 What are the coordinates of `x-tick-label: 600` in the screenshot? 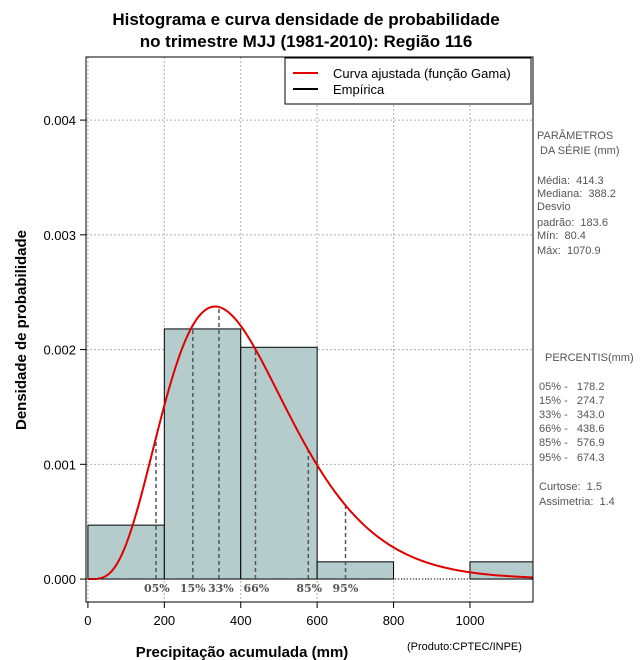 It's located at (317, 620).